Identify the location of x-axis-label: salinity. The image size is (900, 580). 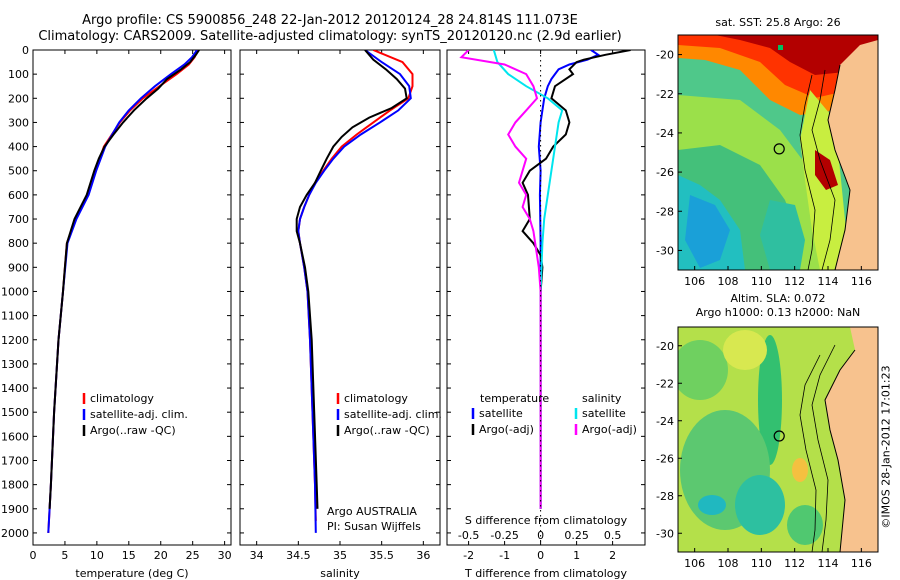
(340, 573).